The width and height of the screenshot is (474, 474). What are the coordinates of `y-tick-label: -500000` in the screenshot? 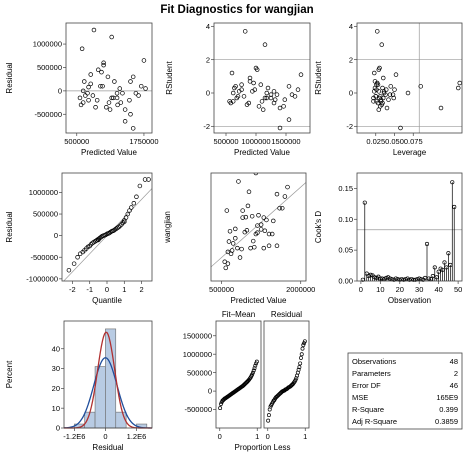 It's located at (44, 257).